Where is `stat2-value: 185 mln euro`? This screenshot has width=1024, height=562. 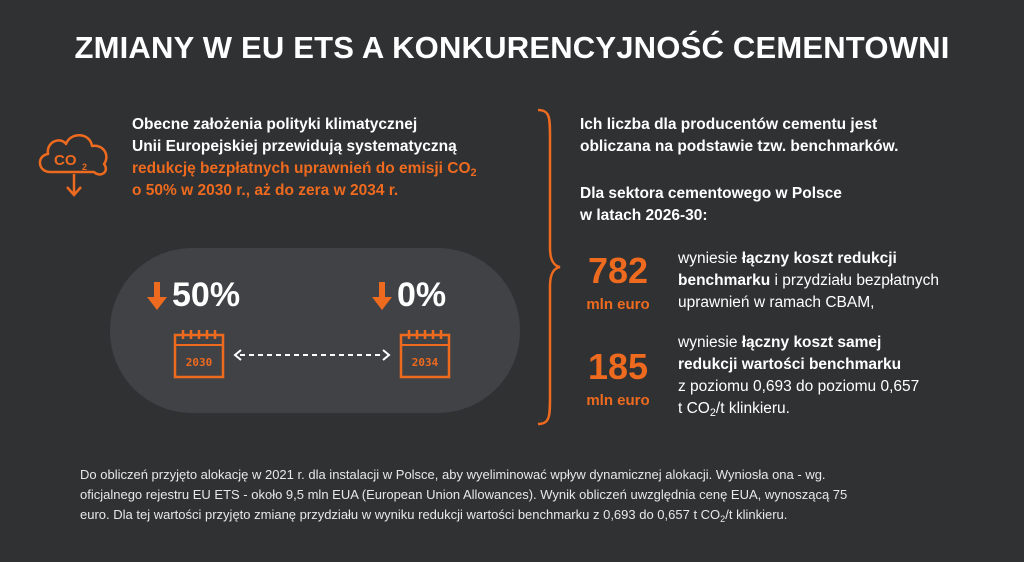 stat2-value: 185 mln euro is located at coordinates (618, 378).